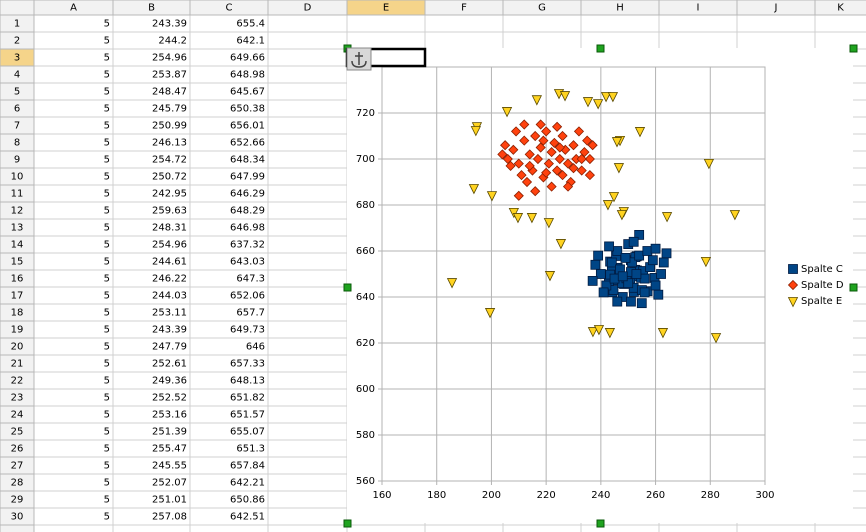  What do you see at coordinates (698, 8) in the screenshot?
I see `column-header-label: I` at bounding box center [698, 8].